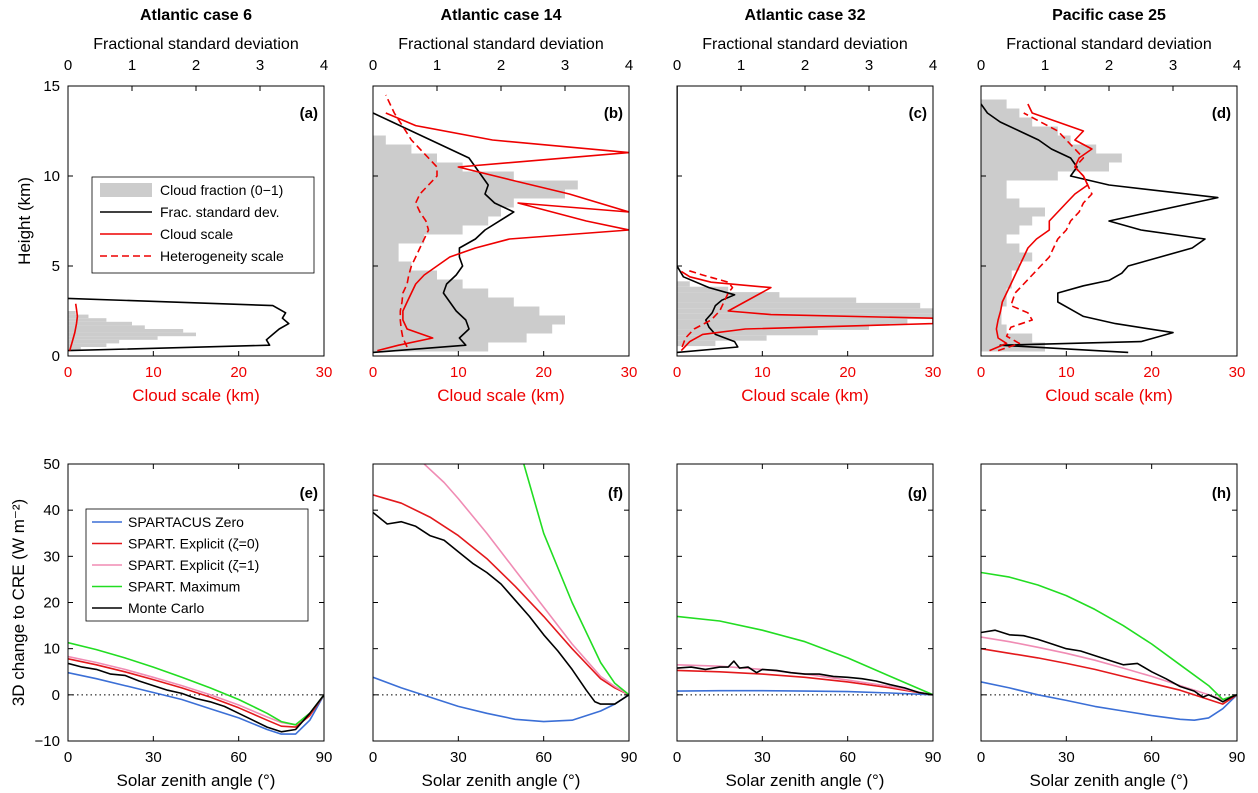 Image resolution: width=1258 pixels, height=793 pixels. I want to click on y-tick-label: 50, so click(51, 464).